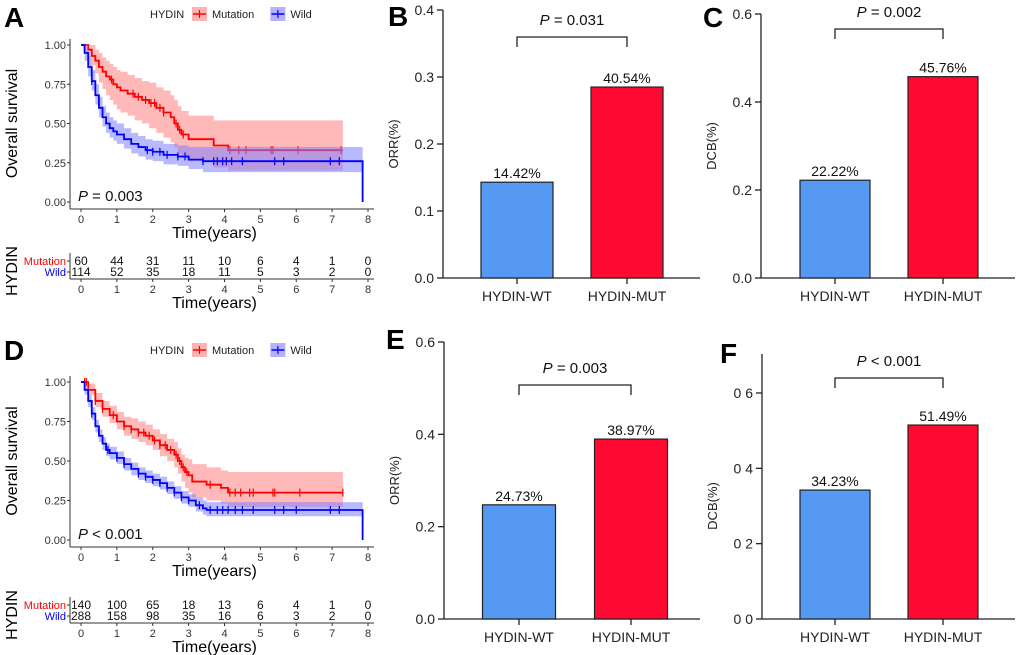 The width and height of the screenshot is (1020, 655). I want to click on p-value-label: P < 0.001, so click(889, 361).